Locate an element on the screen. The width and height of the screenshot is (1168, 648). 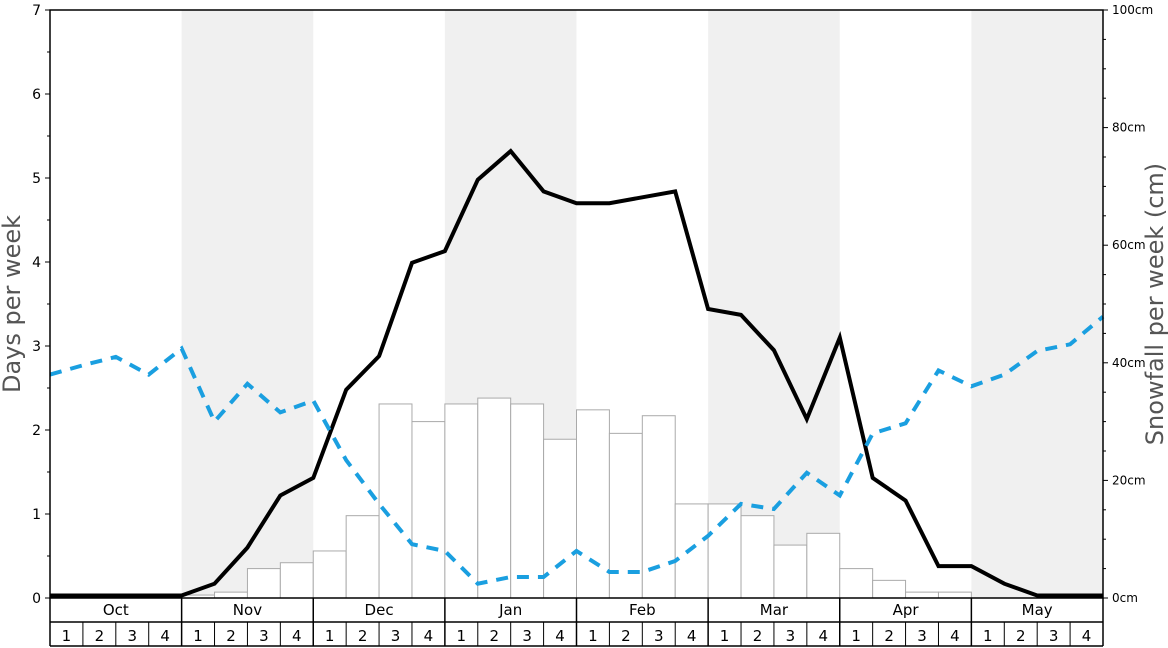
left-tick-label: 6 is located at coordinates (36, 95).